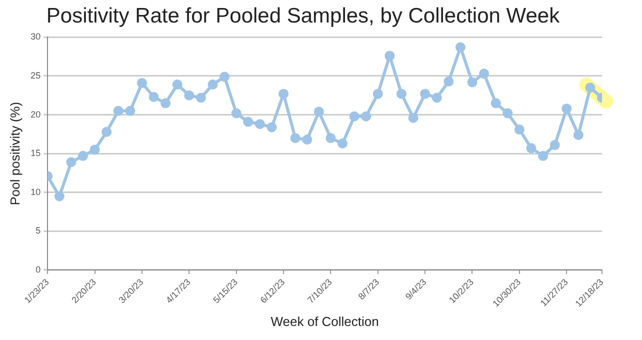 The height and width of the screenshot is (340, 642). Describe the element at coordinates (14, 154) in the screenshot. I see `y-axis-title: Pool positivity (%)` at that location.